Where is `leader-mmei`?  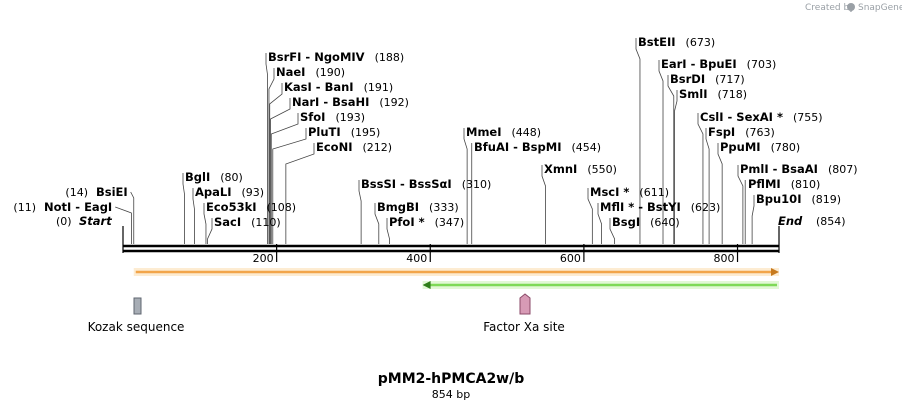 leader-mmei is located at coordinates (465, 186).